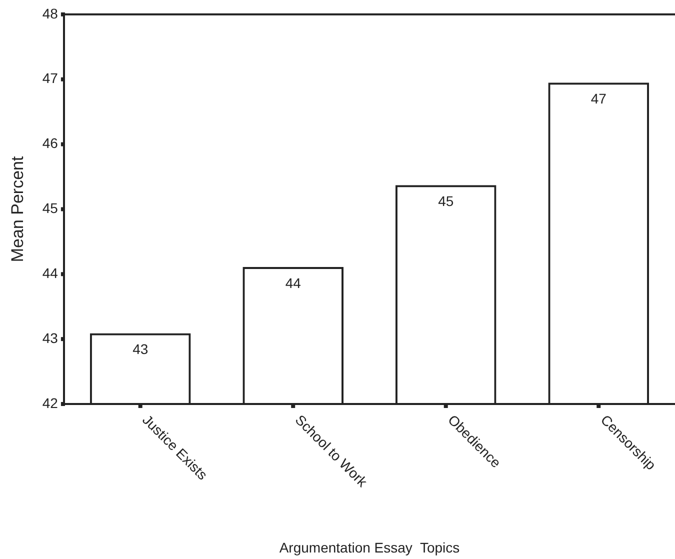  What do you see at coordinates (17, 209) in the screenshot?
I see `y-axis-title: Mean Percent` at bounding box center [17, 209].